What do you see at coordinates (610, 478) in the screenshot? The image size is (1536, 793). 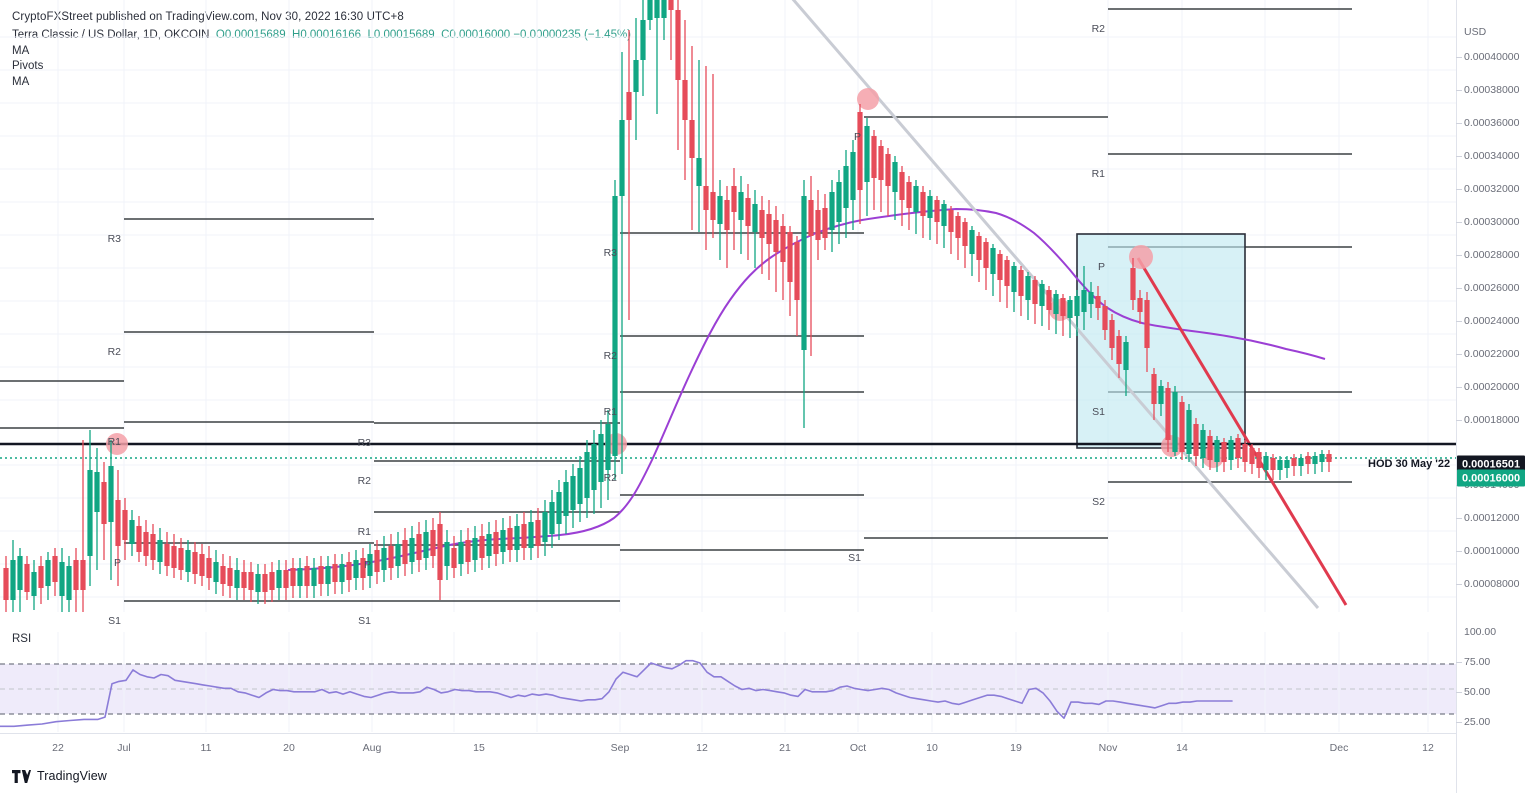 I see `pivot-label-r2b-g3: R2` at bounding box center [610, 478].